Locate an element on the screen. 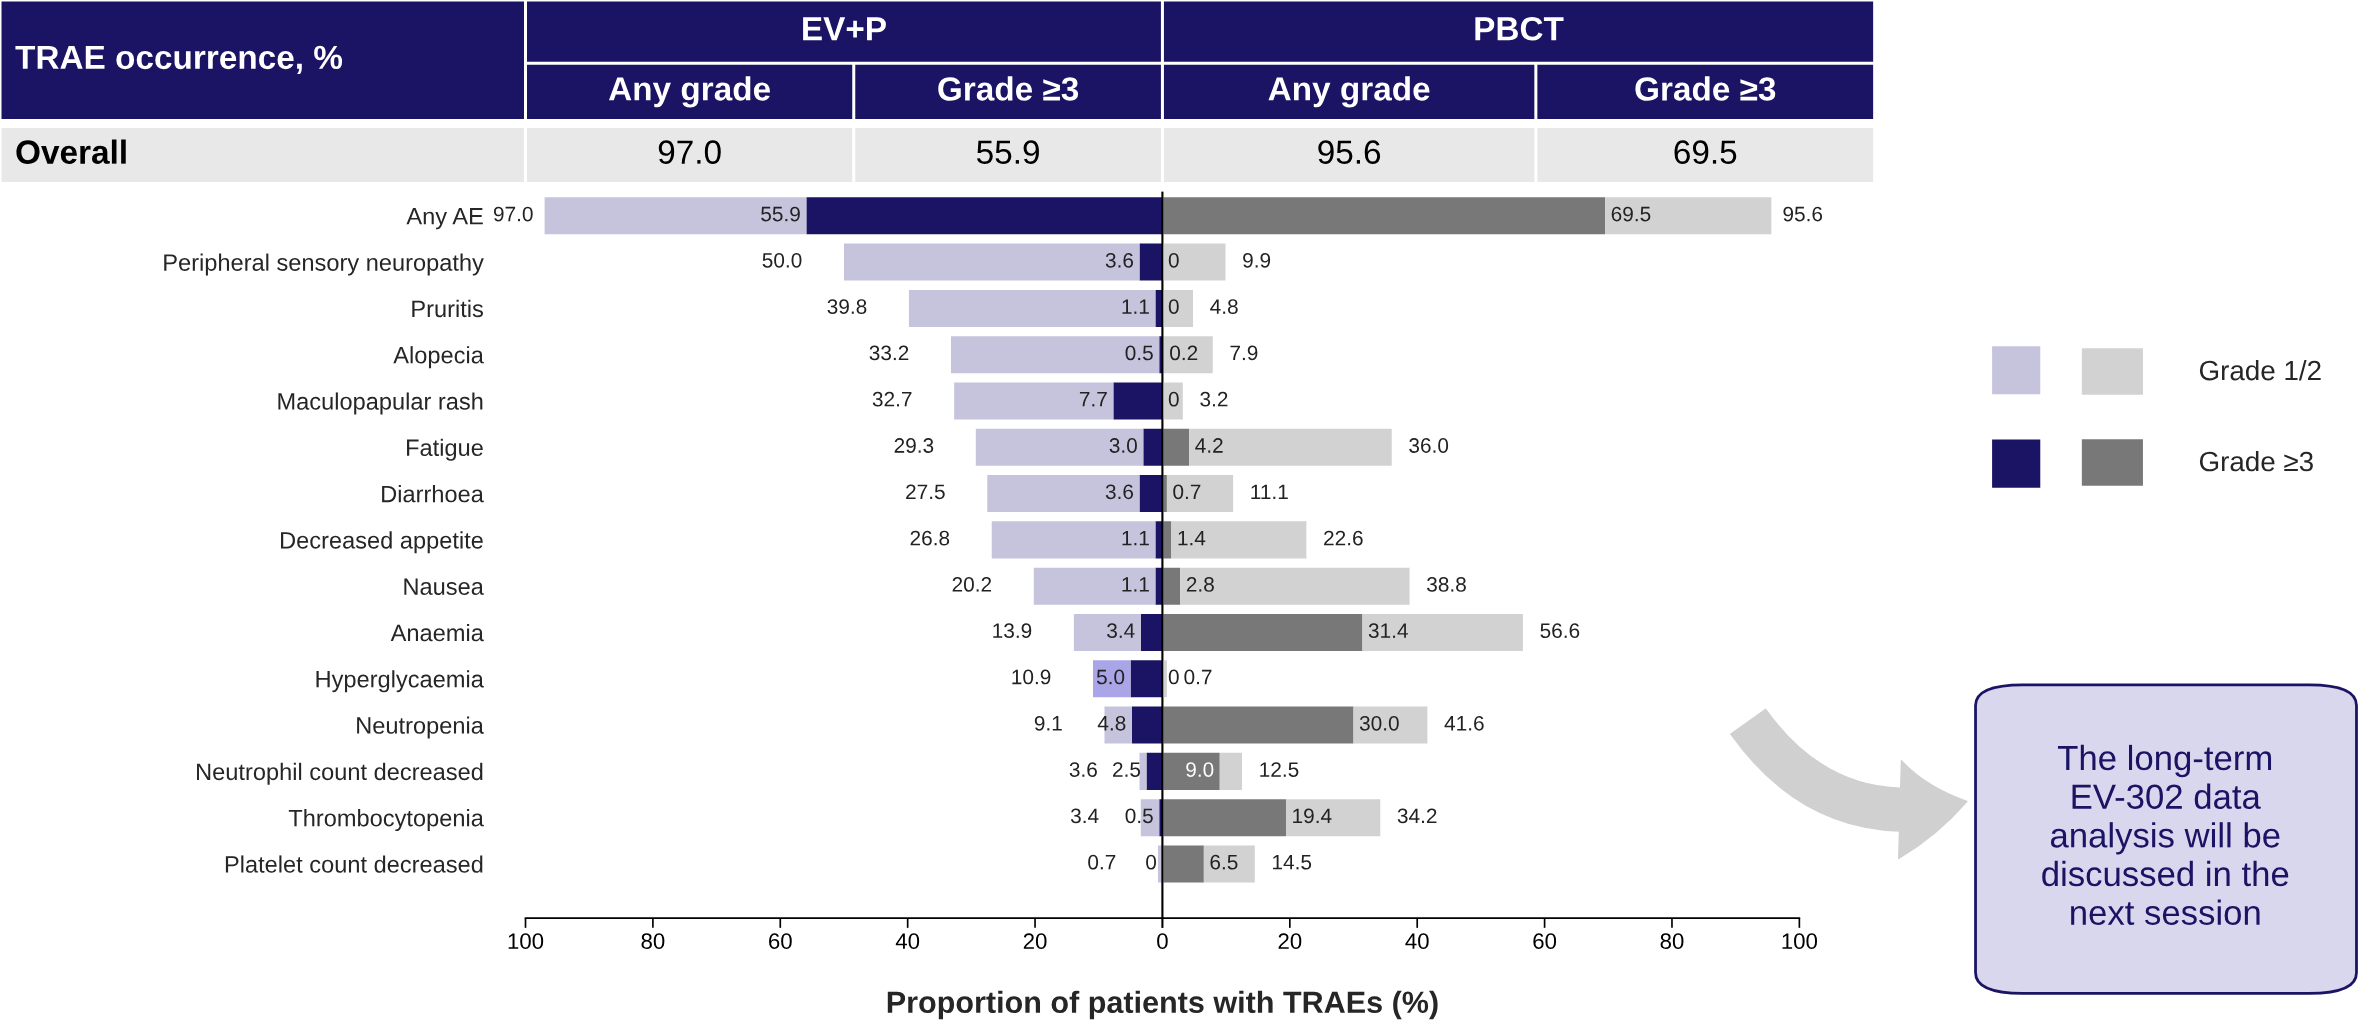 This screenshot has width=2361, height=1031. total-label: 95.6 is located at coordinates (1803, 214).